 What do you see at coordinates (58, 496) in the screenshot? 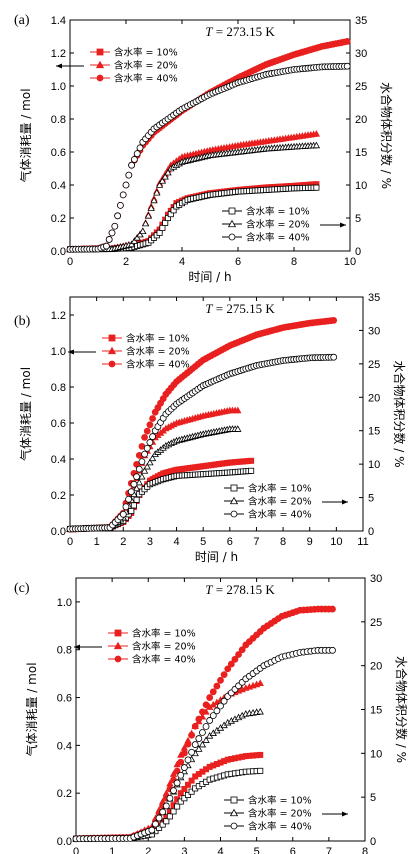
I see `y-tick-label: 0.2` at bounding box center [58, 496].